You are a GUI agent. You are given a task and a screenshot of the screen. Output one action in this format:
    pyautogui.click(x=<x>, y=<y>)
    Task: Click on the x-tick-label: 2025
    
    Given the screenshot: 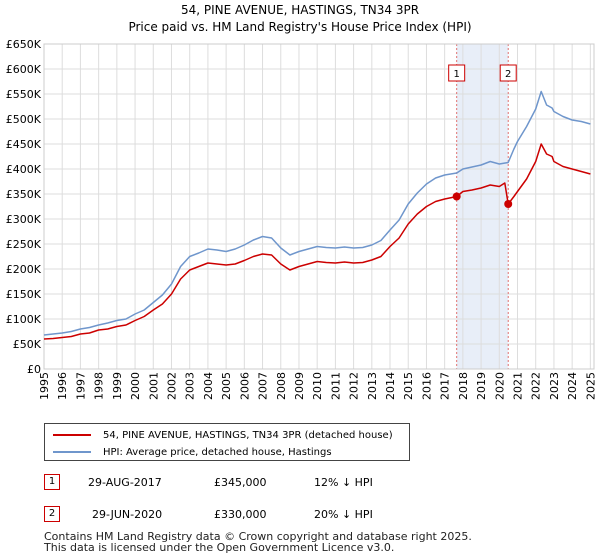 What is the action you would take?
    pyautogui.click(x=590, y=386)
    